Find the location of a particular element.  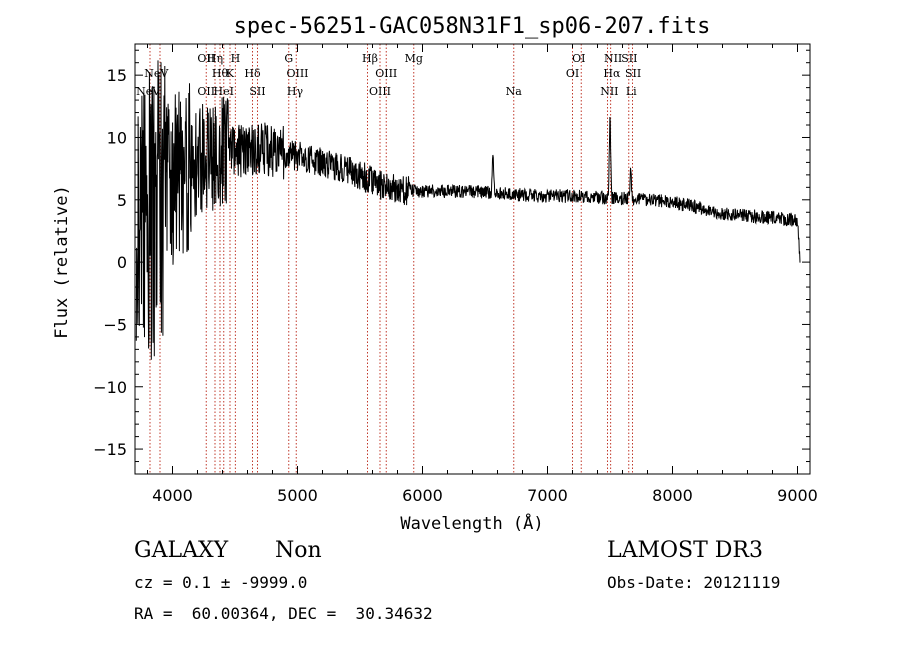

spectral-line-label: K is located at coordinates (230, 73).